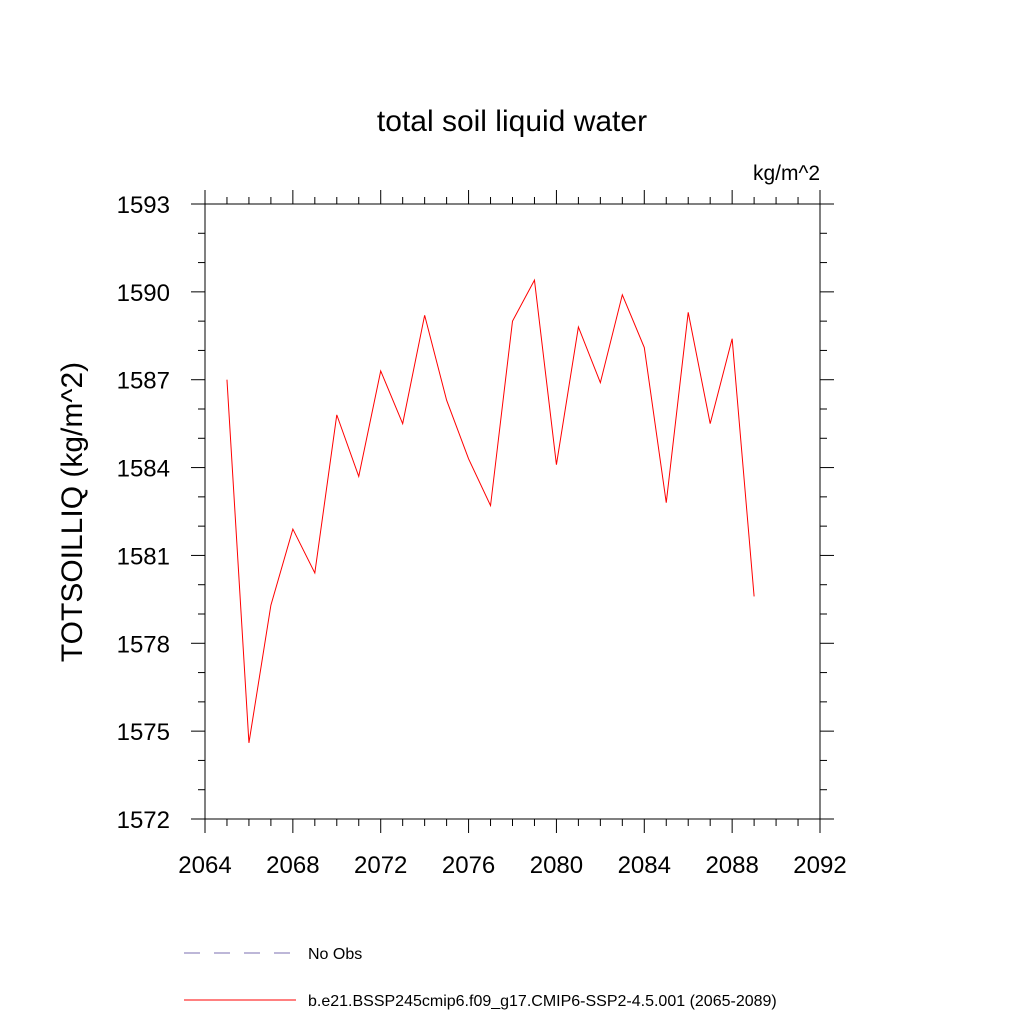 This screenshot has width=1024, height=1029. Describe the element at coordinates (143, 732) in the screenshot. I see `y-tick-label: 1575` at that location.